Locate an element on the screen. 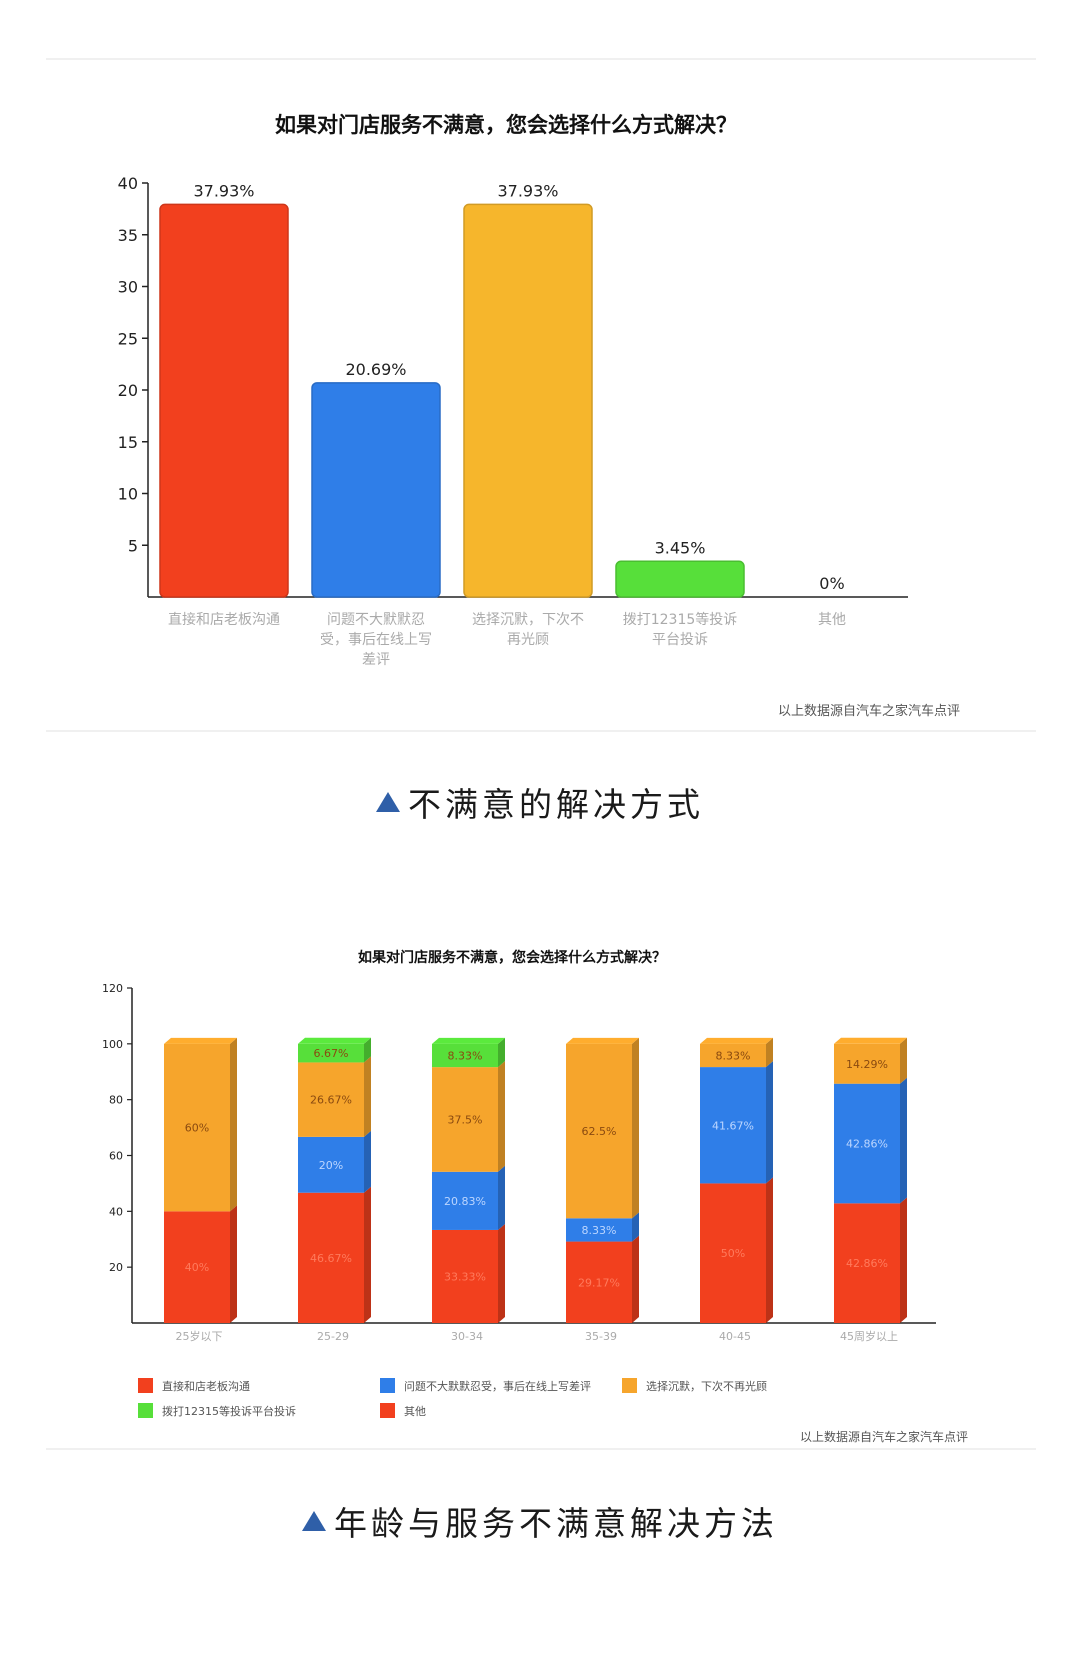 The height and width of the screenshot is (1656, 1080). x-category-label: 25岁以下 is located at coordinates (199, 1336).